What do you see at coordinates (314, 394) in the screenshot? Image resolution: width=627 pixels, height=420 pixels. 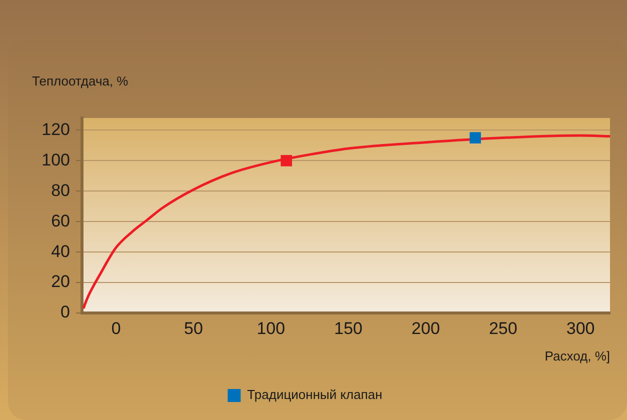 I see `legend-label: Традиционный клапан` at bounding box center [314, 394].